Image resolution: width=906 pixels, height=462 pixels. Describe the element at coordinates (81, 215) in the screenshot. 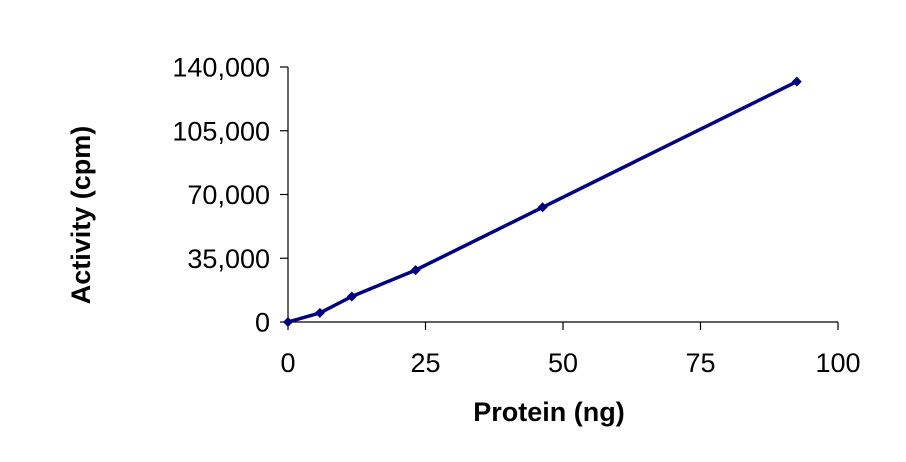

I see `y-axis-title: Activity (cpm)` at that location.